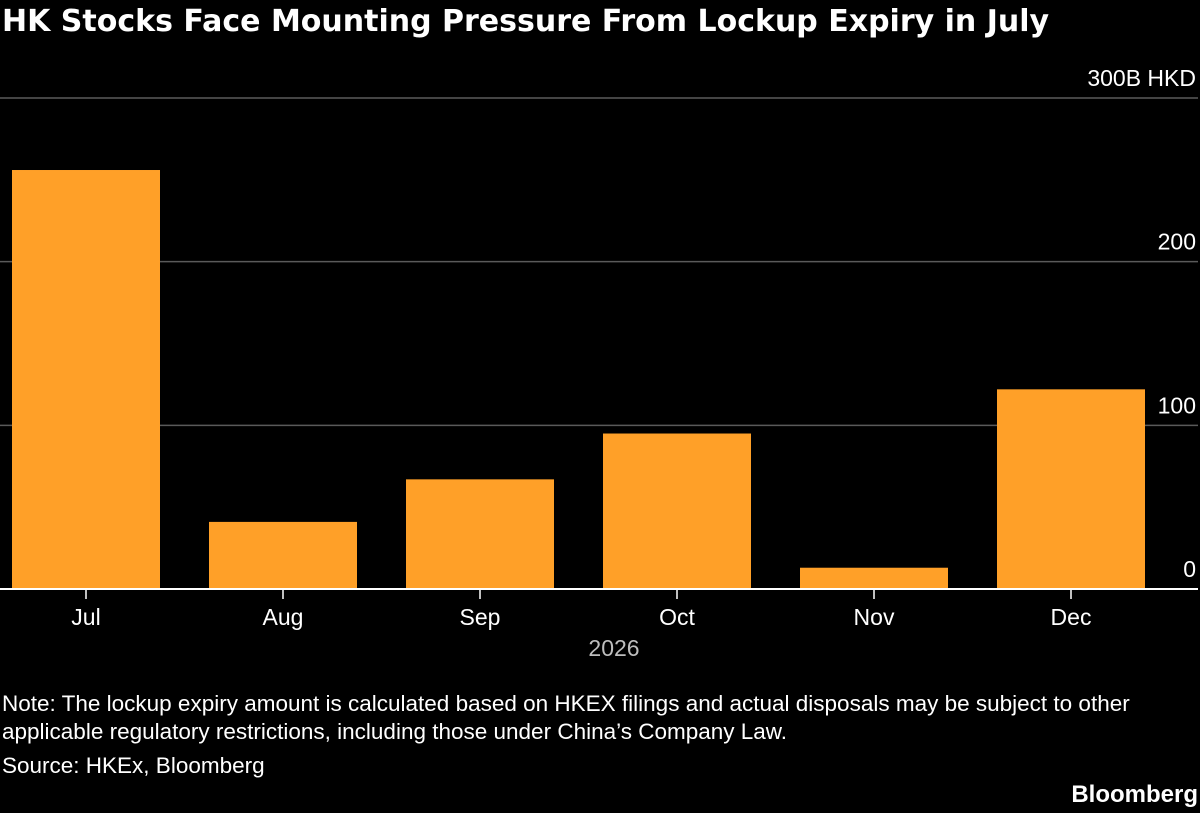 The height and width of the screenshot is (813, 1200). I want to click on x-tick-label: Dec, so click(1071, 617).